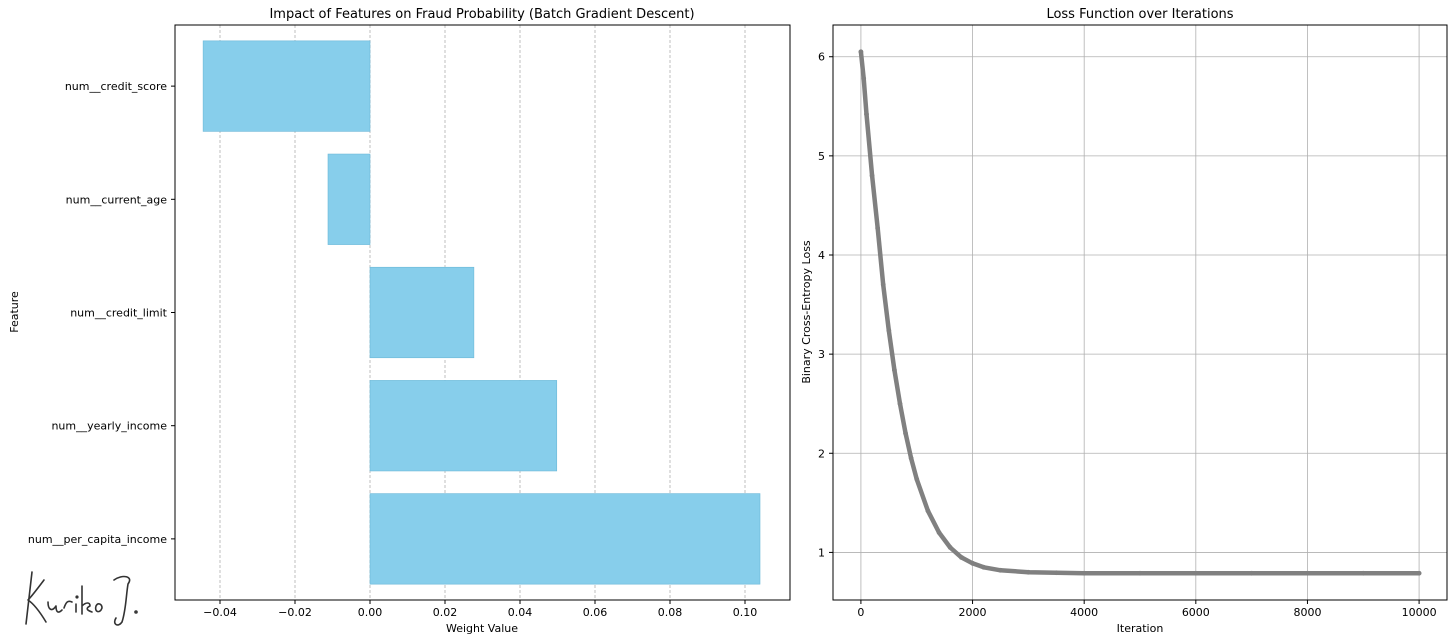 The image size is (1456, 643). What do you see at coordinates (1140, 628) in the screenshot?
I see `right-x-axis-label: Iteration` at bounding box center [1140, 628].